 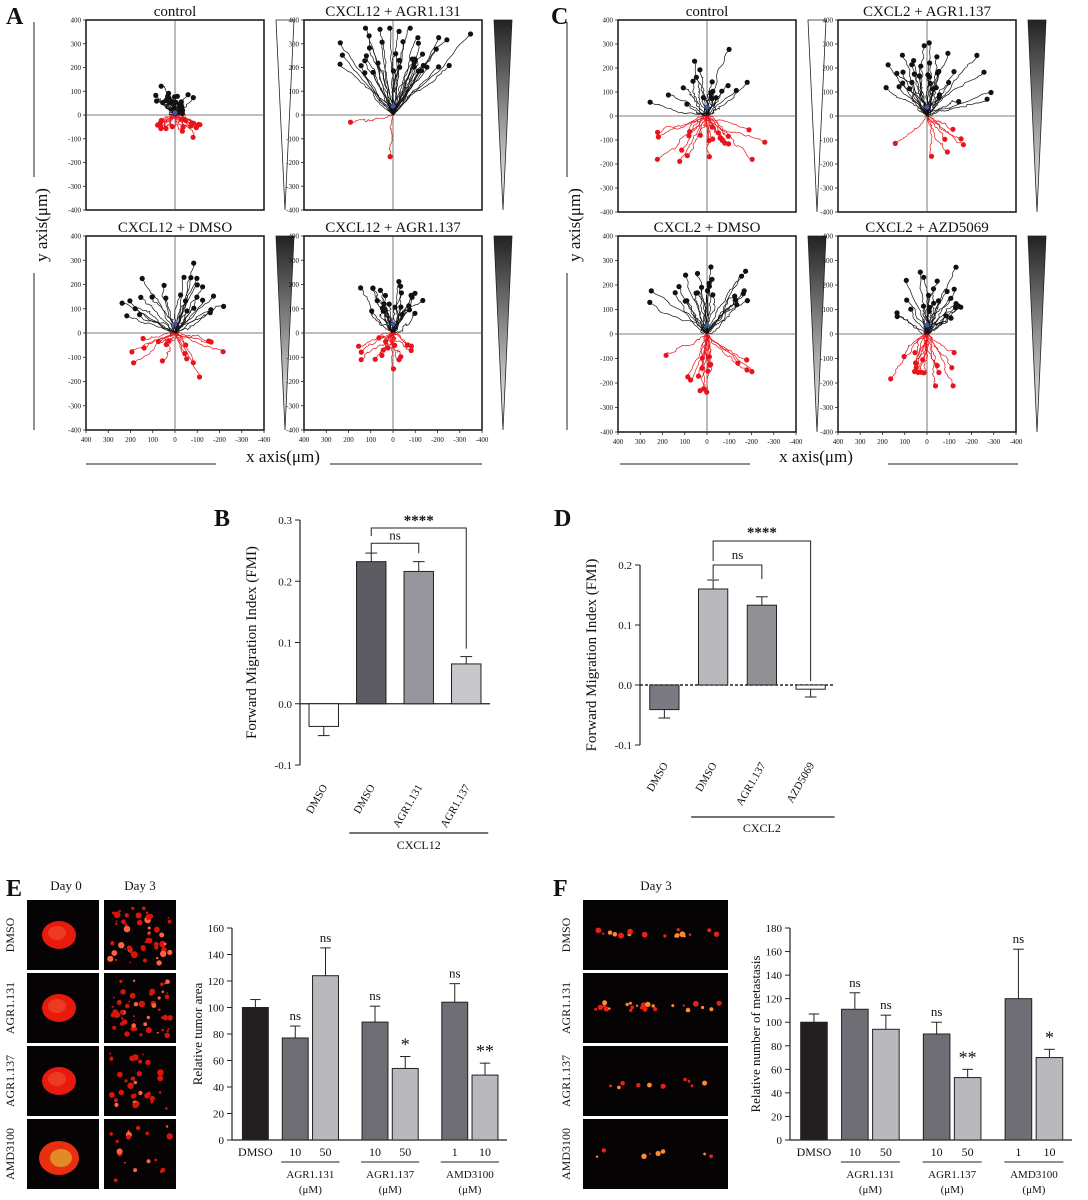 What do you see at coordinates (181, 109) in the screenshot?
I see `track-plot: control 400 300 200 100 0 -100 -200 -300 -400` at bounding box center [181, 109].